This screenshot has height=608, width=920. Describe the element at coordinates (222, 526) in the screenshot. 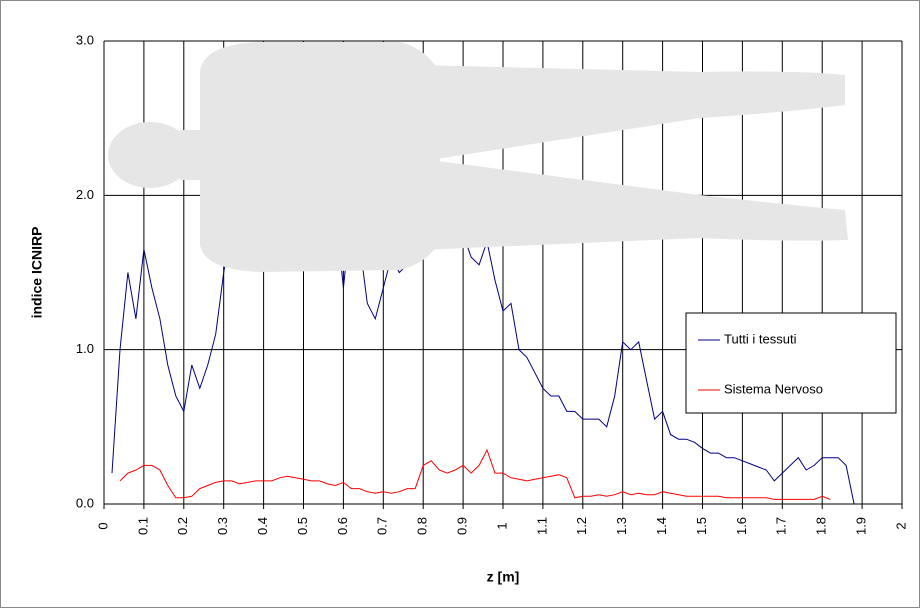

I see `x-tick-label: 0.3` at that location.